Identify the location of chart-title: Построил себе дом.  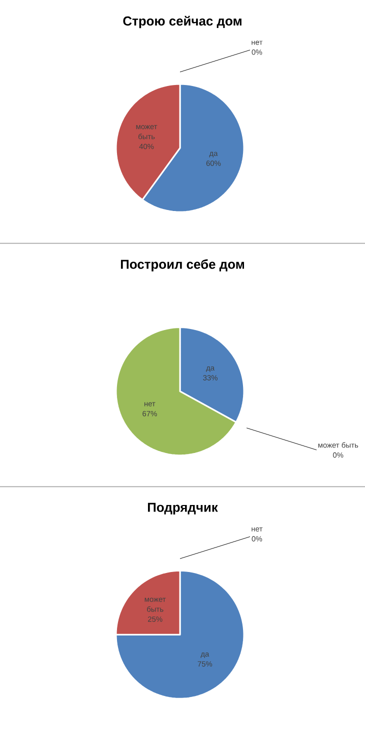
(182, 265).